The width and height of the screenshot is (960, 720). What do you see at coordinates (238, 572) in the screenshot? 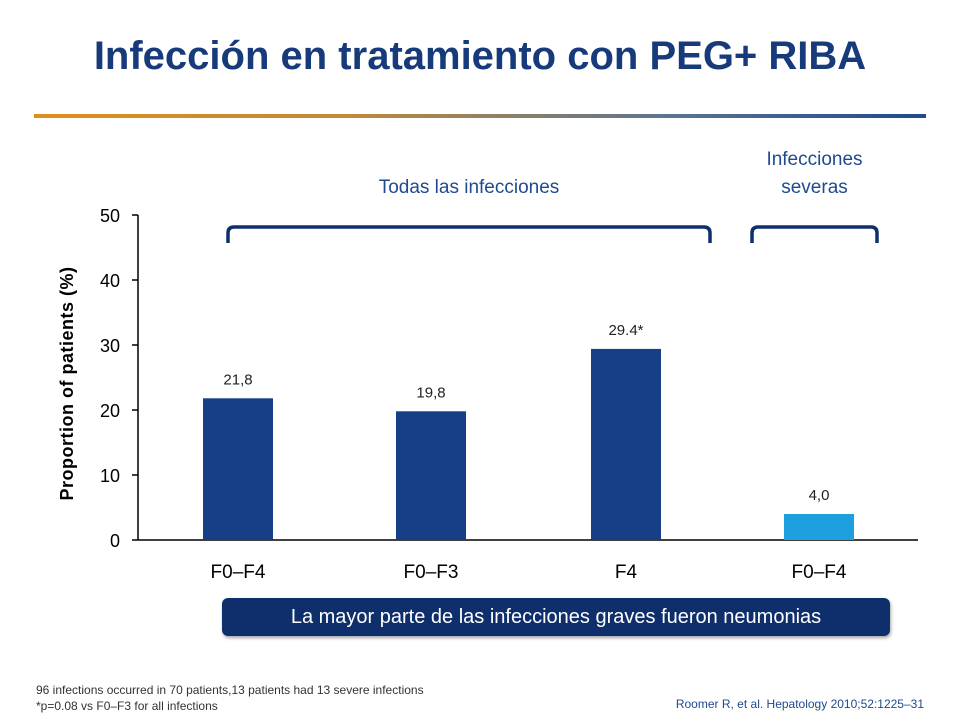
I see `x-tick-label-1: F0–F4` at bounding box center [238, 572].